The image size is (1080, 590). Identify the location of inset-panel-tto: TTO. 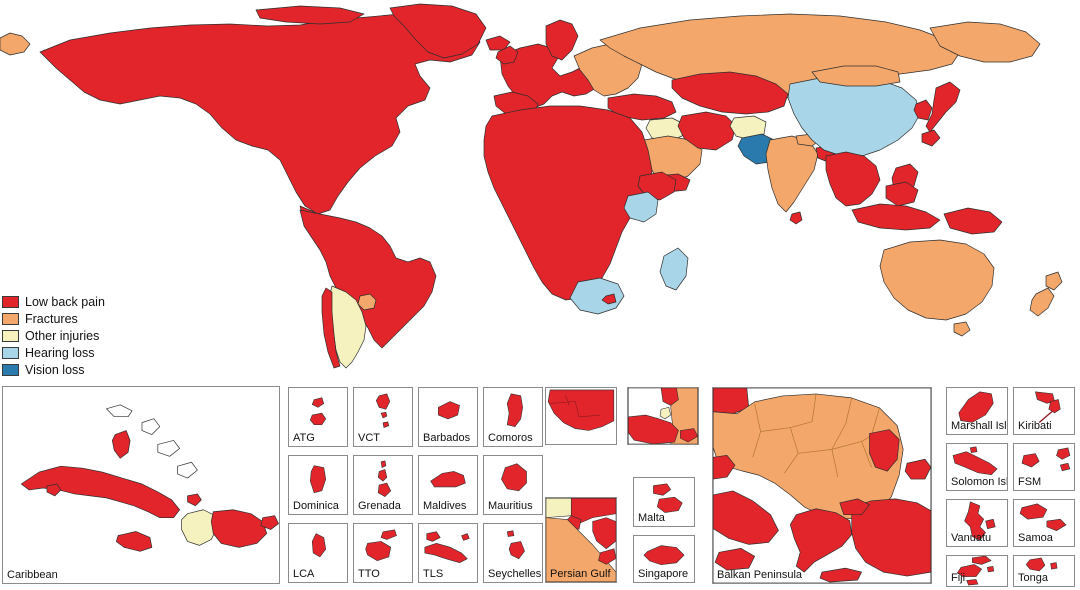
(383, 553).